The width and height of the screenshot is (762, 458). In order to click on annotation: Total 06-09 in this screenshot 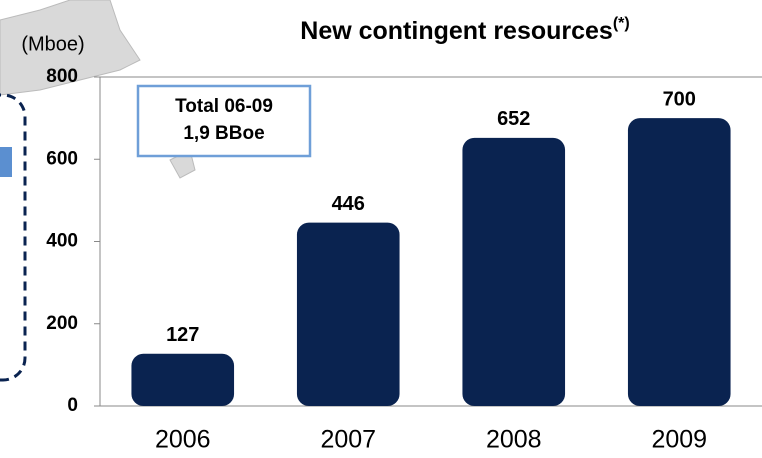, I will do `click(224, 106)`.